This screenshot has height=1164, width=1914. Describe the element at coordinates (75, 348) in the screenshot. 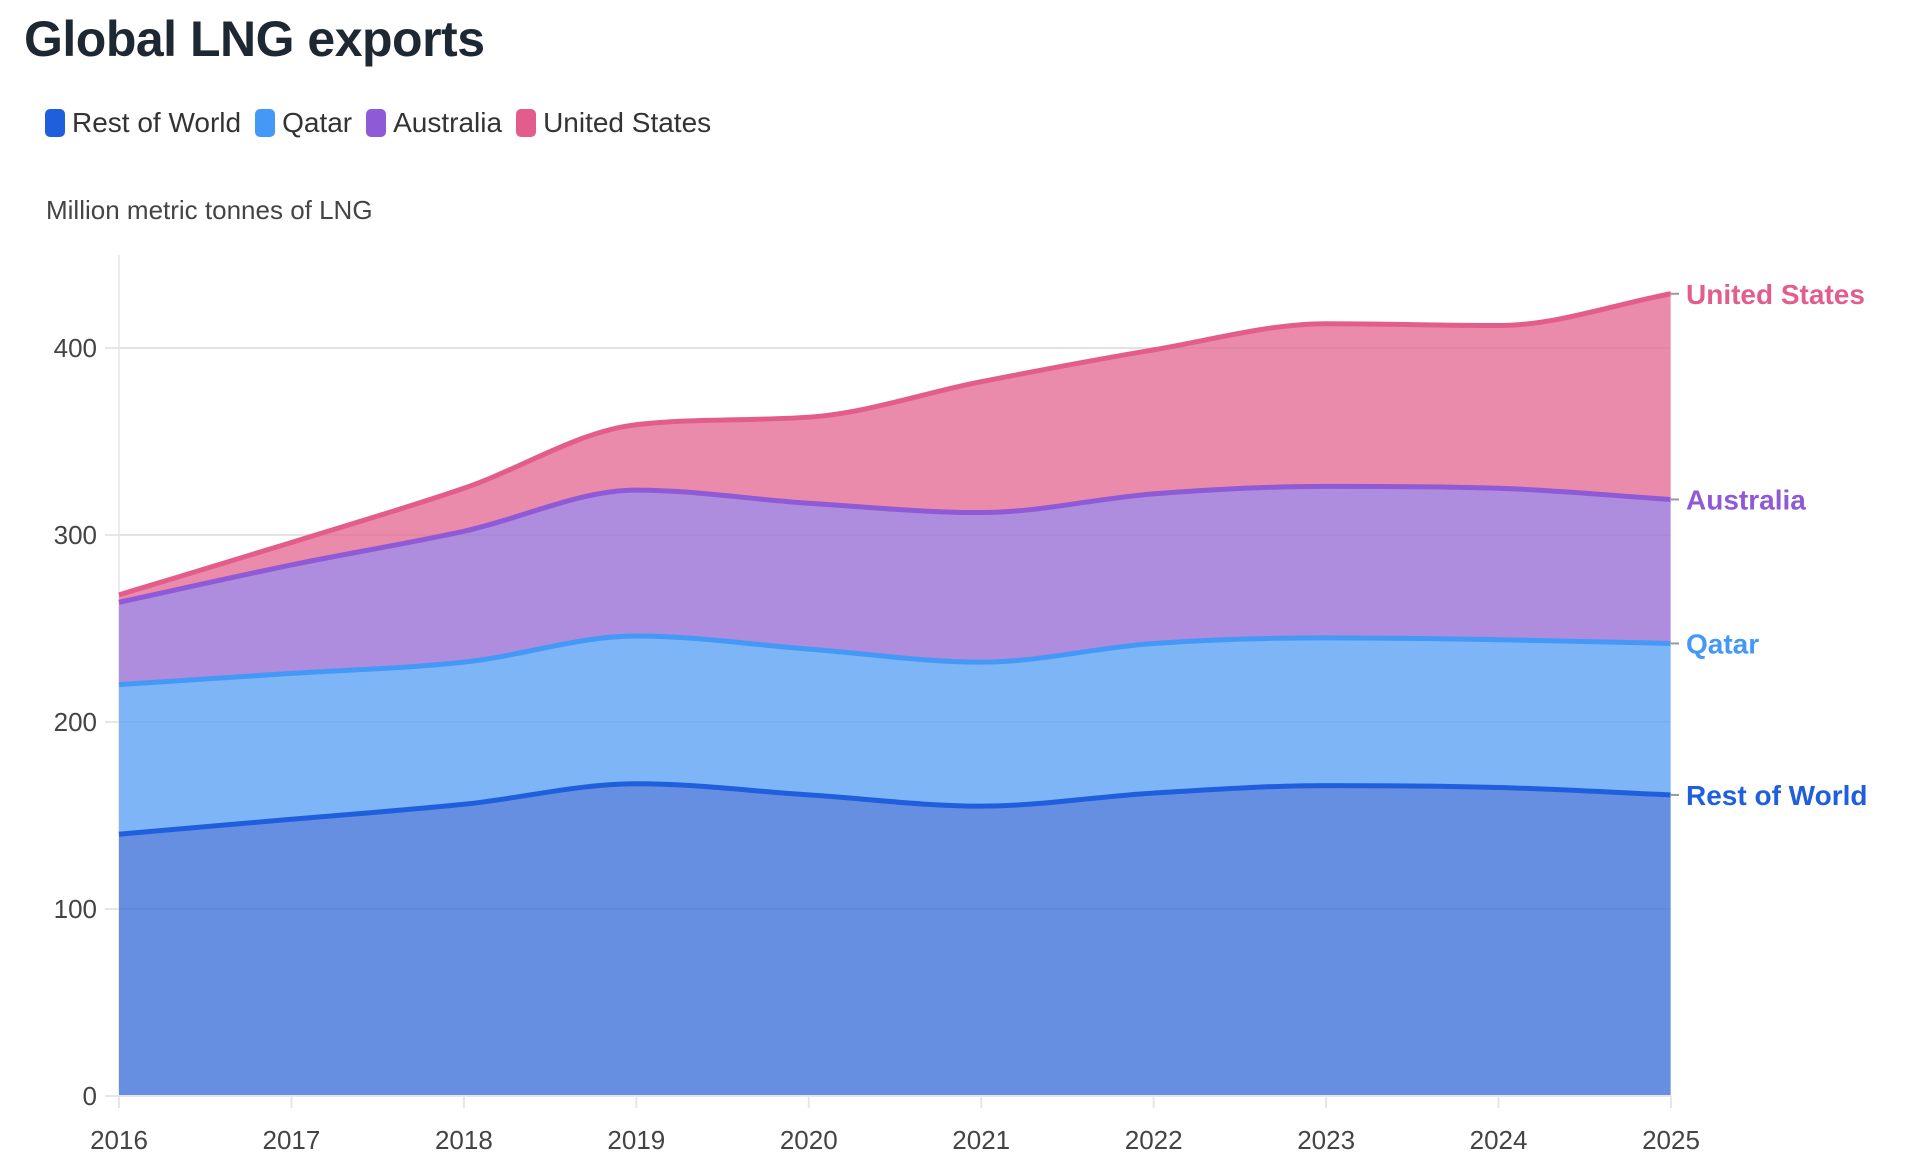

I see `y-tick-label: 400` at that location.